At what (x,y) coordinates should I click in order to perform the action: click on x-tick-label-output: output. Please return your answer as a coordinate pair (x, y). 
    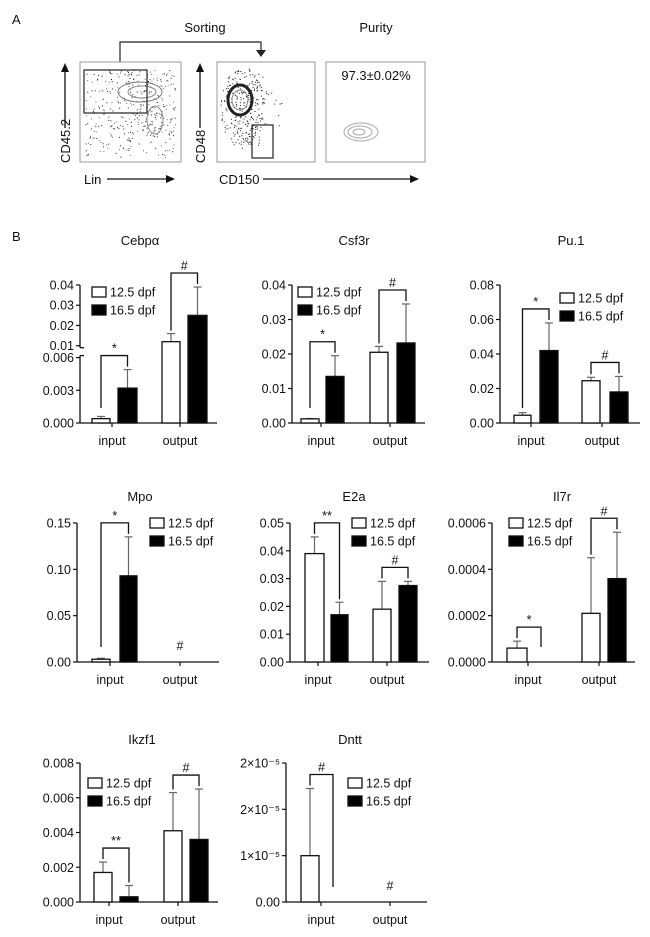
    Looking at the image, I should click on (178, 920).